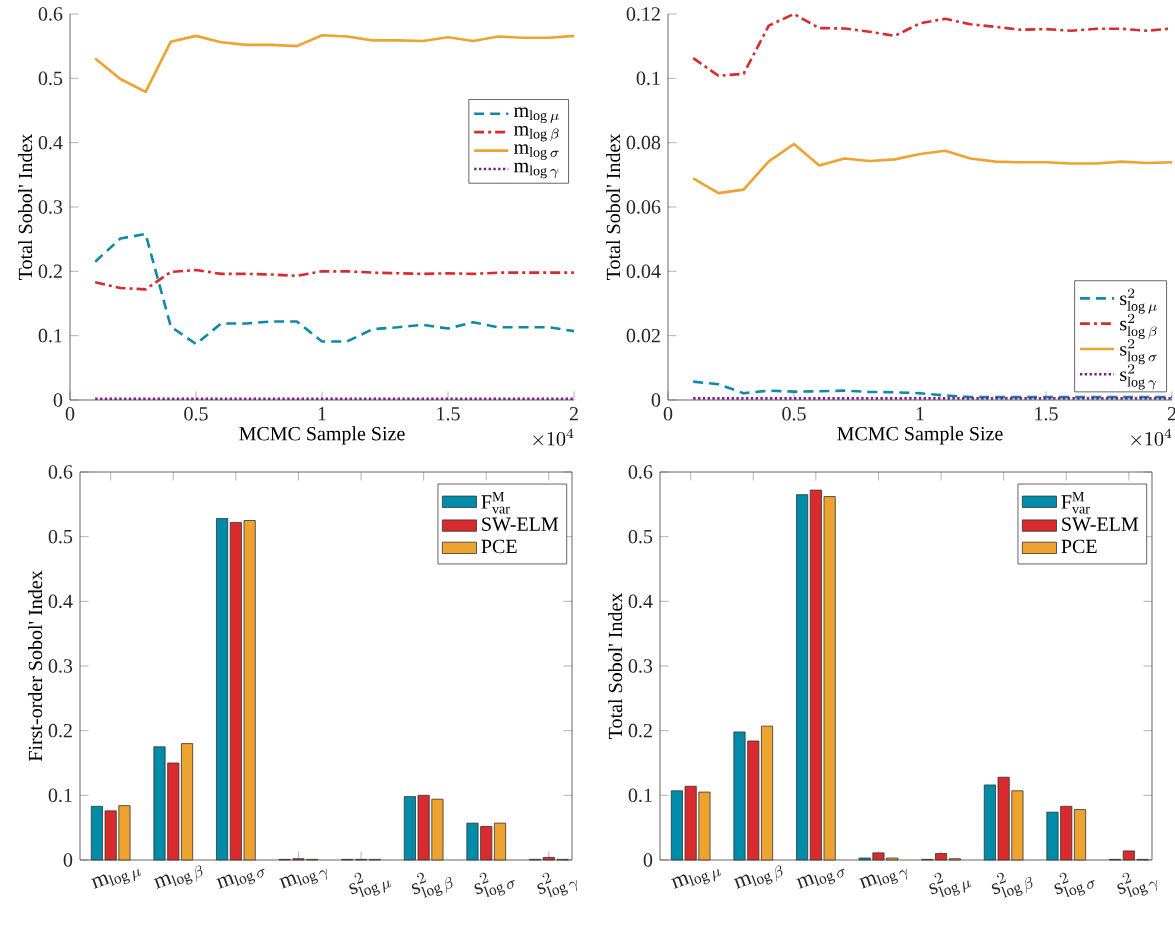 This screenshot has height=928, width=1175. I want to click on y-axis-title: First-order Sobol' Index, so click(35, 666).